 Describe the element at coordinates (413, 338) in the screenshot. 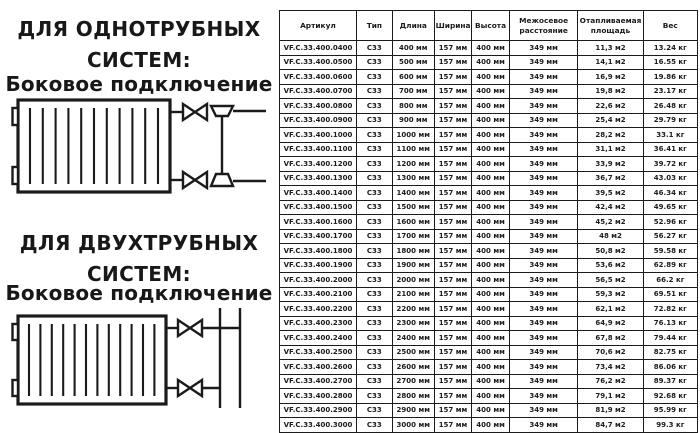

I see `table-cell: 2400 мм` at that location.